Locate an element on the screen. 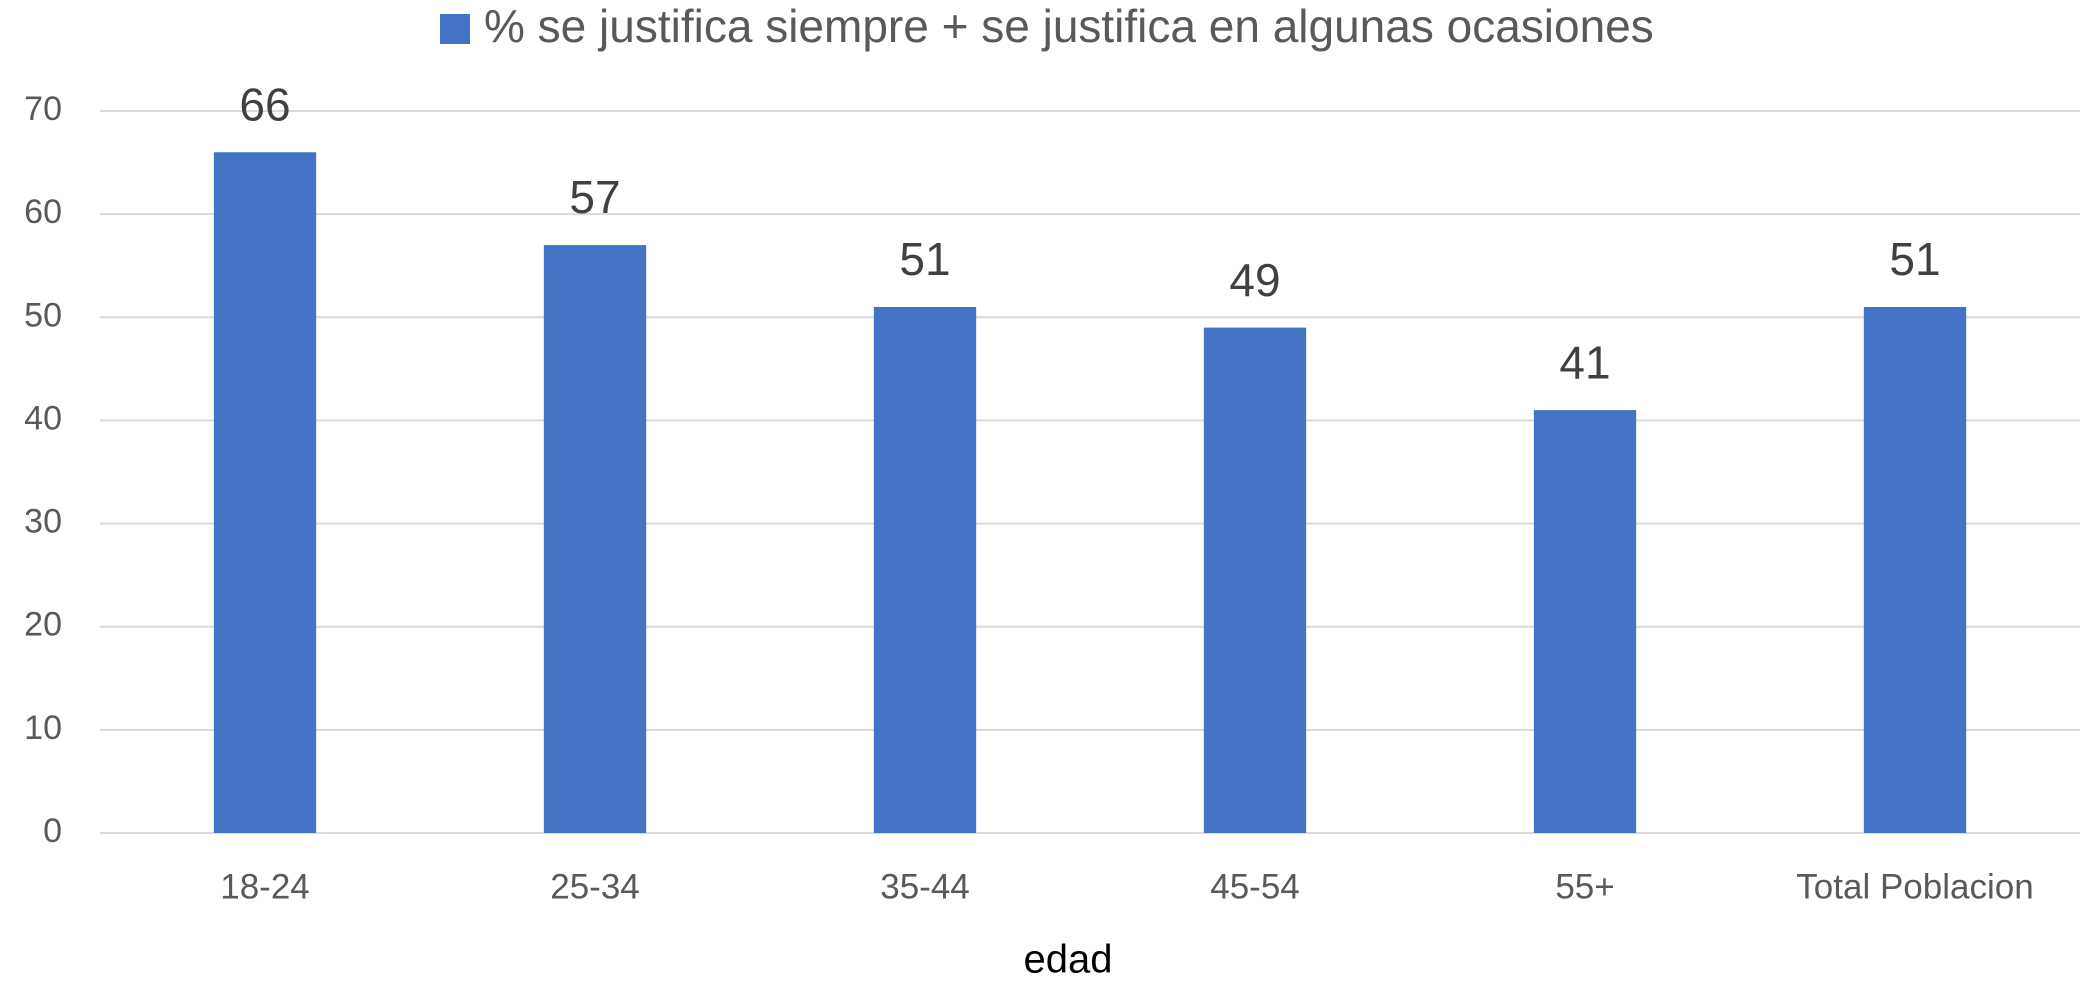  legend-swatch is located at coordinates (455, 29).